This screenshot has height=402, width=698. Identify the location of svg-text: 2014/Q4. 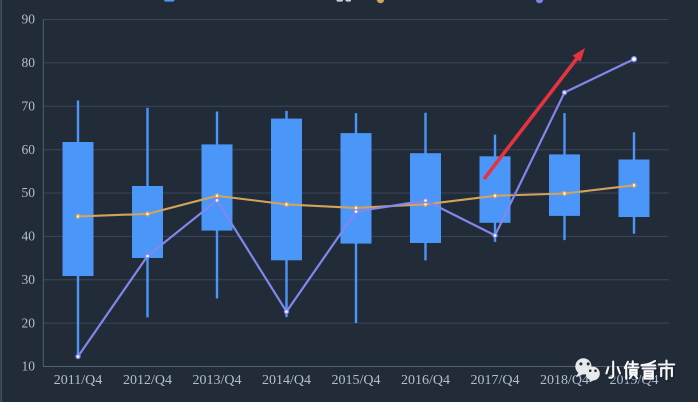
(286, 380).